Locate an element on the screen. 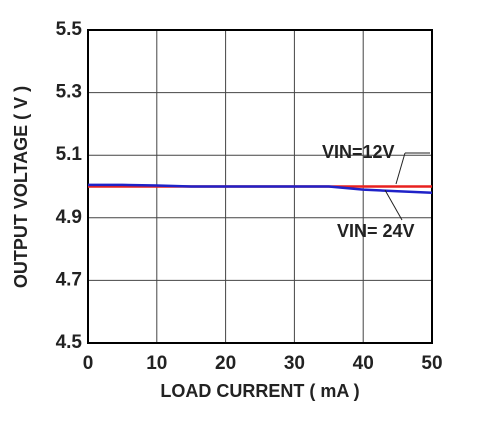  y-tick-label: 4.7 is located at coordinates (69, 279).